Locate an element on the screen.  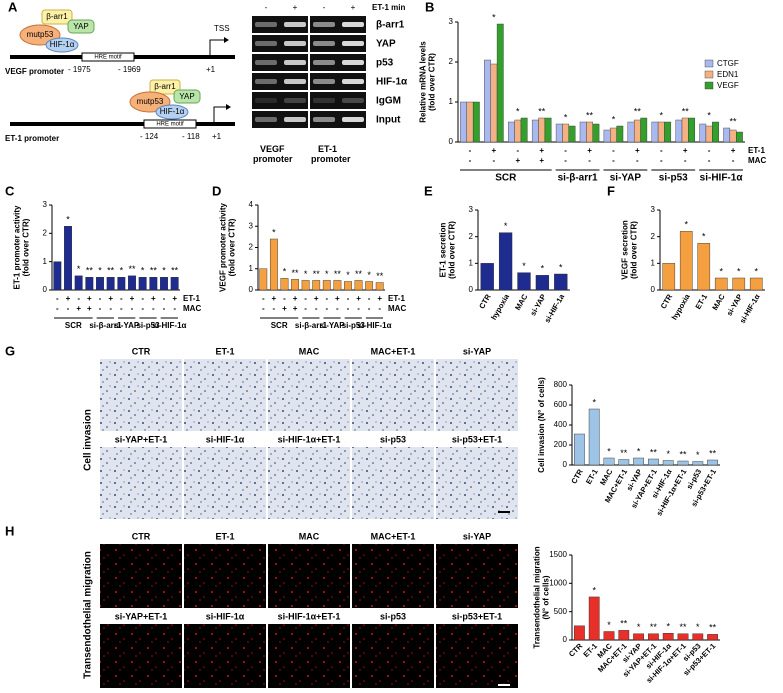
start-label: +1 is located at coordinates (211, 69).